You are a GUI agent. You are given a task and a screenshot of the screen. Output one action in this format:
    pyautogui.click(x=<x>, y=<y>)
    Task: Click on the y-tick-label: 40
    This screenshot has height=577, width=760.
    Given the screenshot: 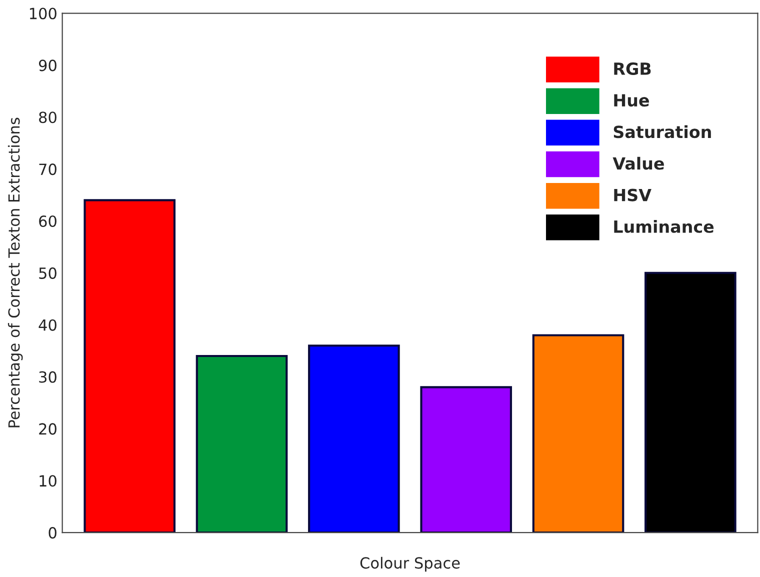 What is the action you would take?
    pyautogui.click(x=47, y=325)
    